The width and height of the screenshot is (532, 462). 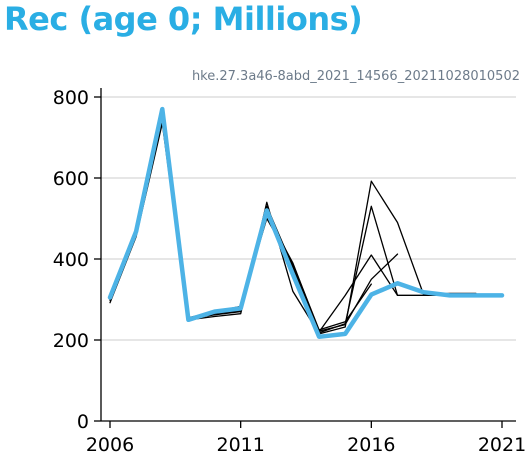 What do you see at coordinates (71, 260) in the screenshot?
I see `y-tick-label: 400` at bounding box center [71, 260].